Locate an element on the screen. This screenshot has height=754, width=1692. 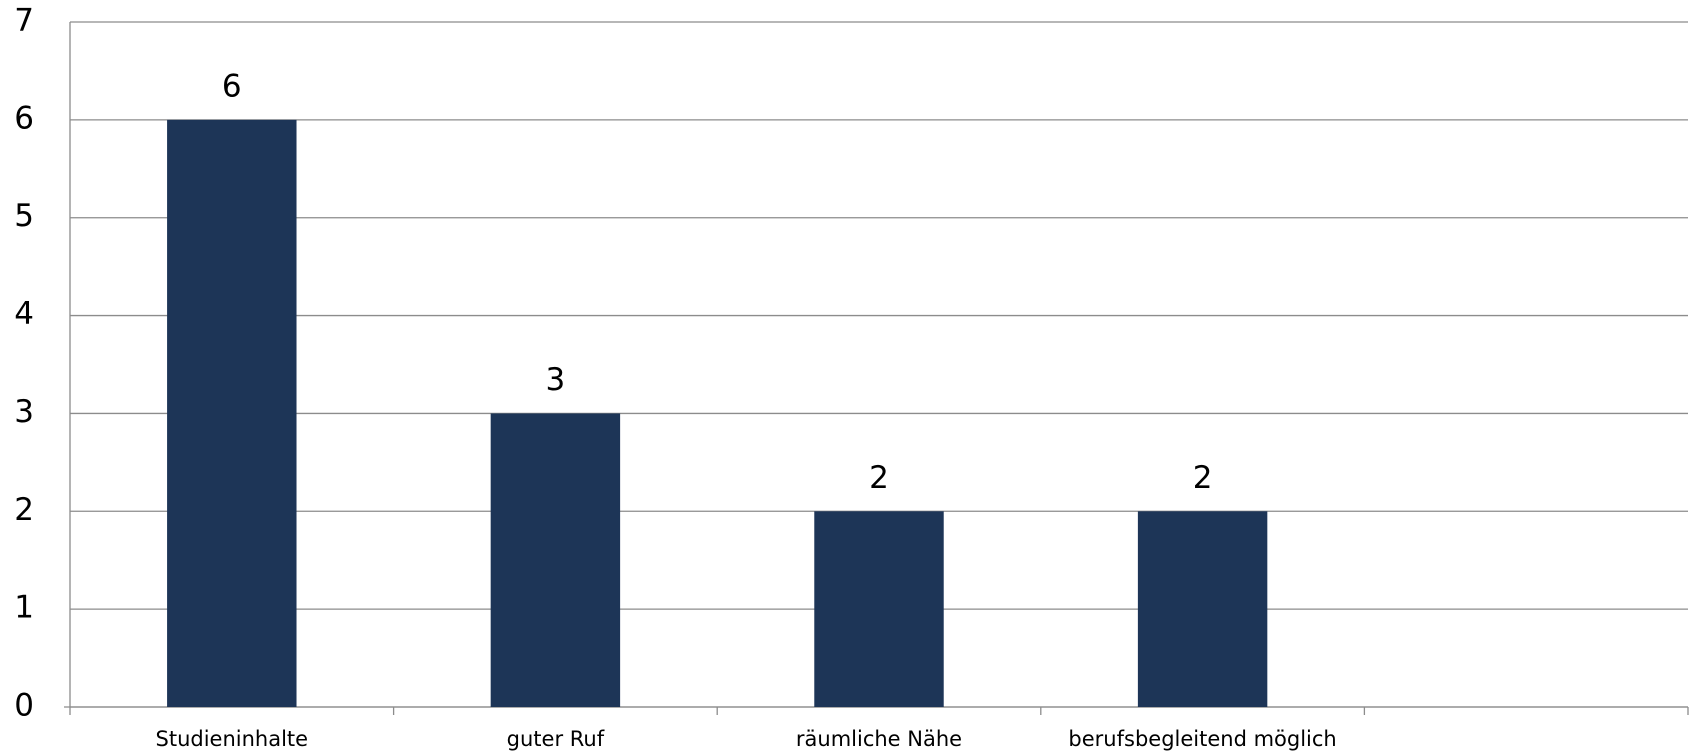
y-tick-label: 2 is located at coordinates (24, 510).